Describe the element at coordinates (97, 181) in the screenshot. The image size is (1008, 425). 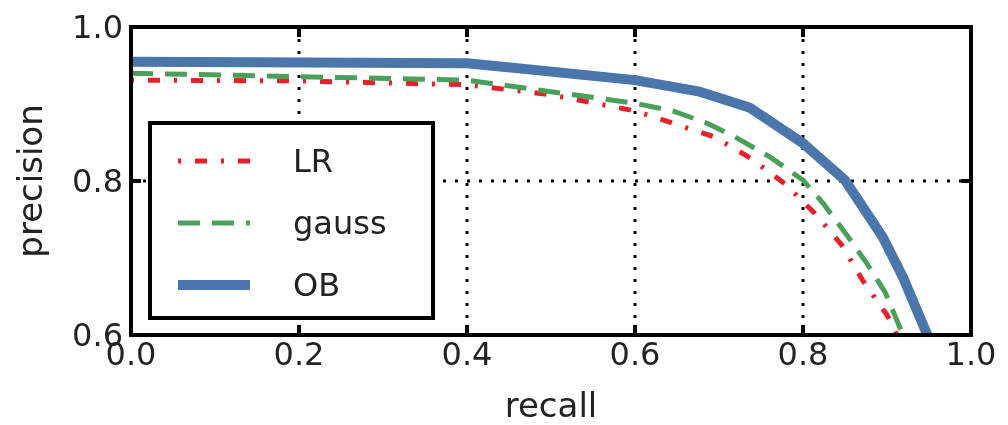
I see `y-tick-label: 0.8` at that location.